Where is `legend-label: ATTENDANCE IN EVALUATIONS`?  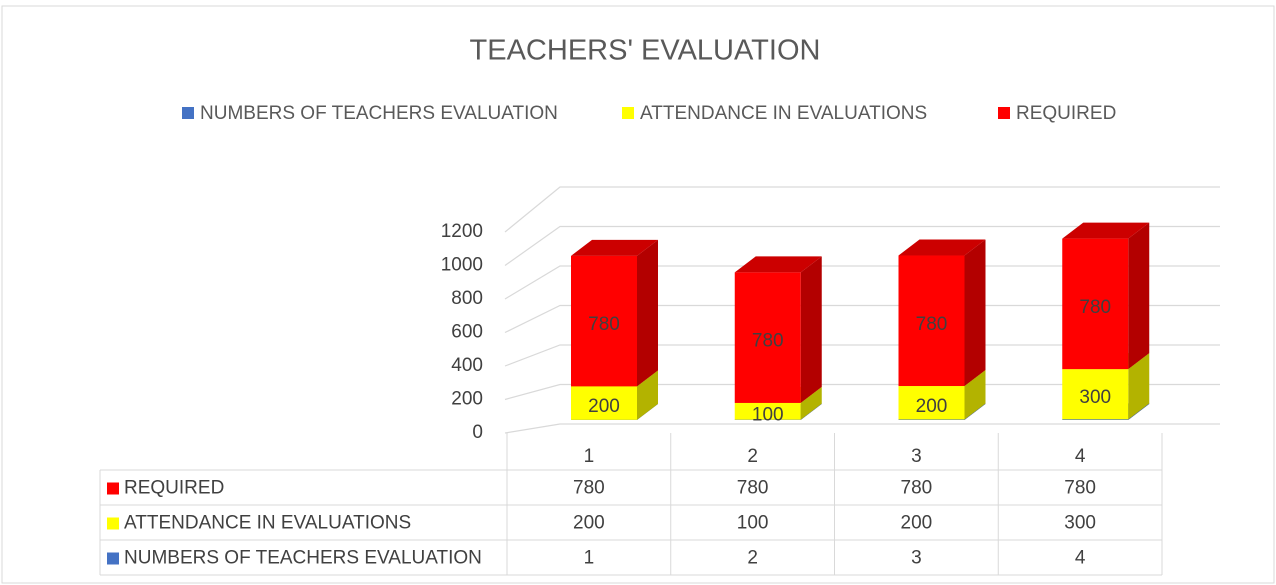
legend-label: ATTENDANCE IN EVALUATIONS is located at coordinates (783, 113).